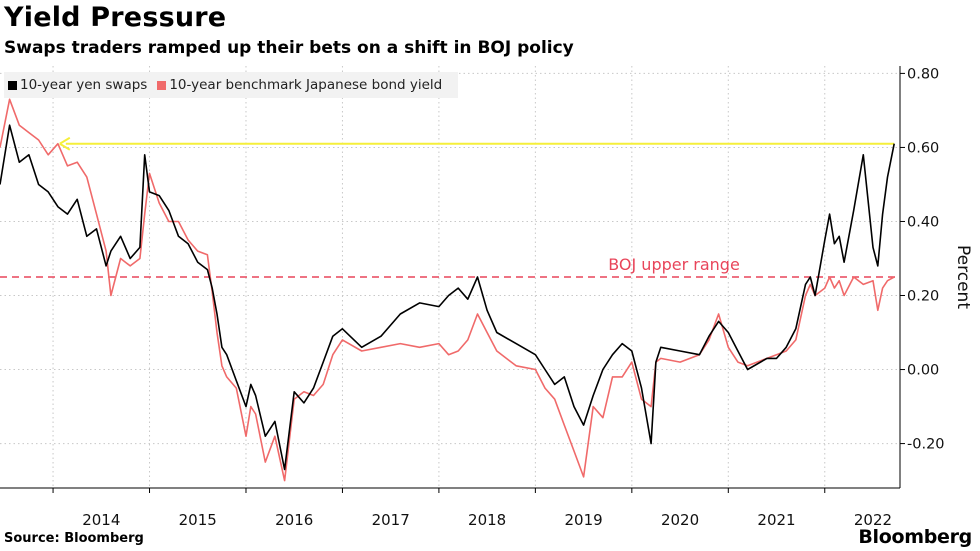  What do you see at coordinates (74, 538) in the screenshot?
I see `source-note: Source: Bloomberg` at bounding box center [74, 538].